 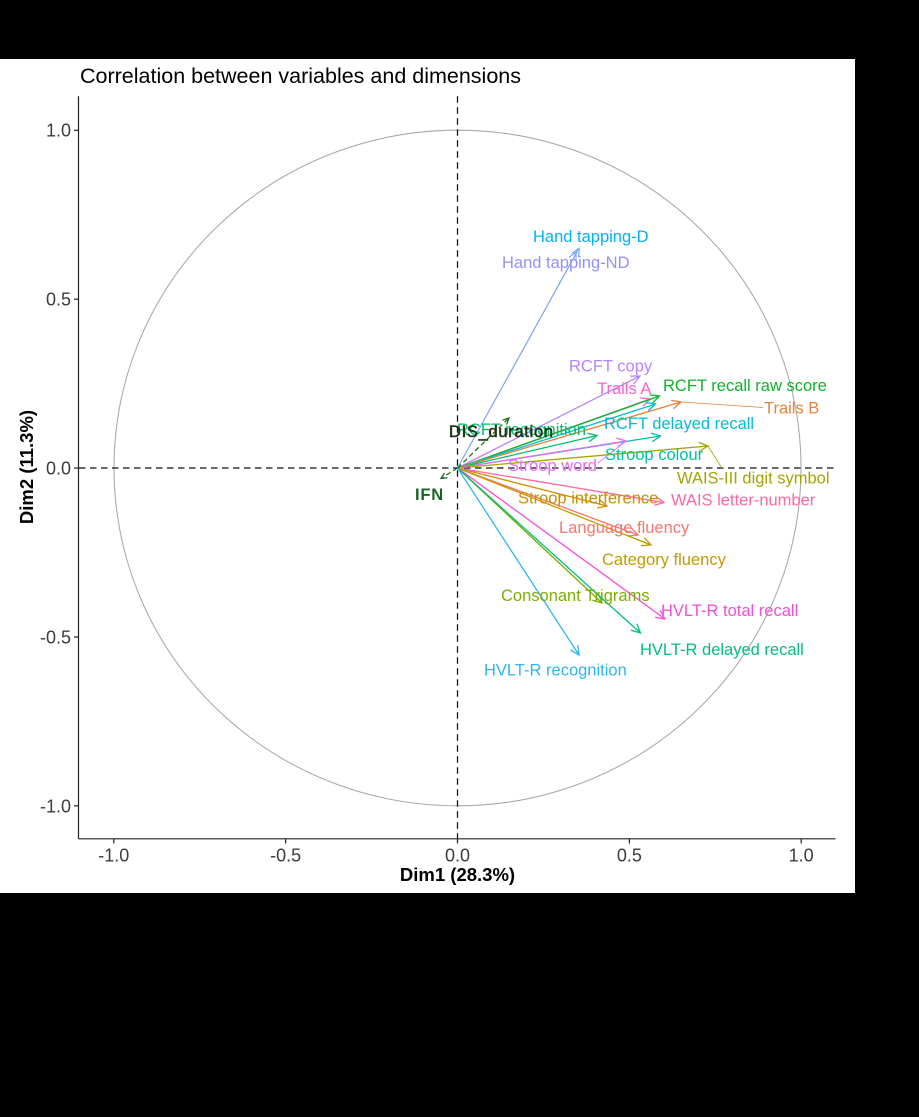 I want to click on svg-text: Hand tapping-D, so click(x=591, y=237).